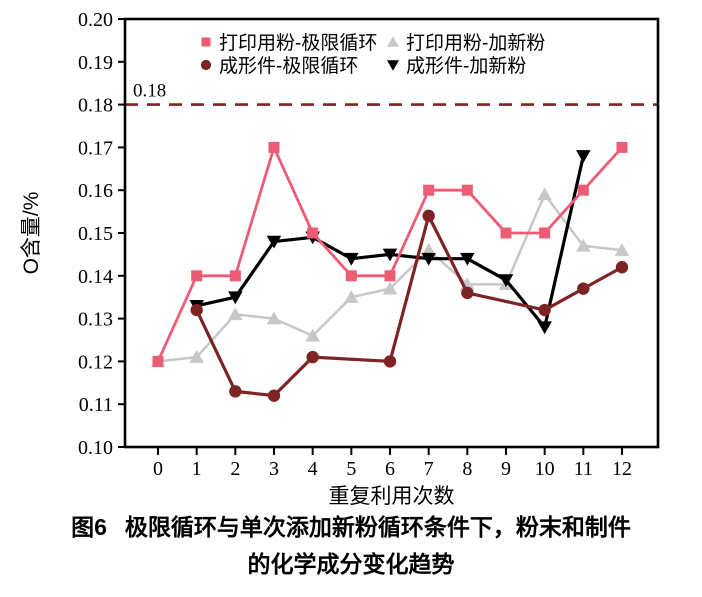 This screenshot has width=702, height=597. What do you see at coordinates (583, 469) in the screenshot?
I see `x-axis-tick-label: 11` at bounding box center [583, 469].